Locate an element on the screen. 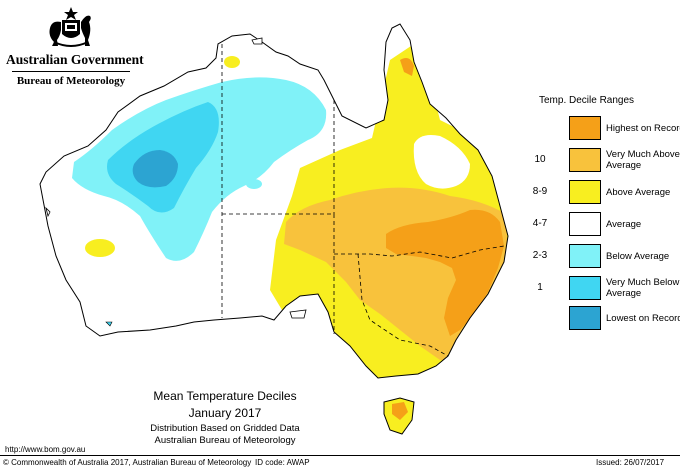 The height and width of the screenshot is (467, 680). legend-key: 1 is located at coordinates (540, 287).